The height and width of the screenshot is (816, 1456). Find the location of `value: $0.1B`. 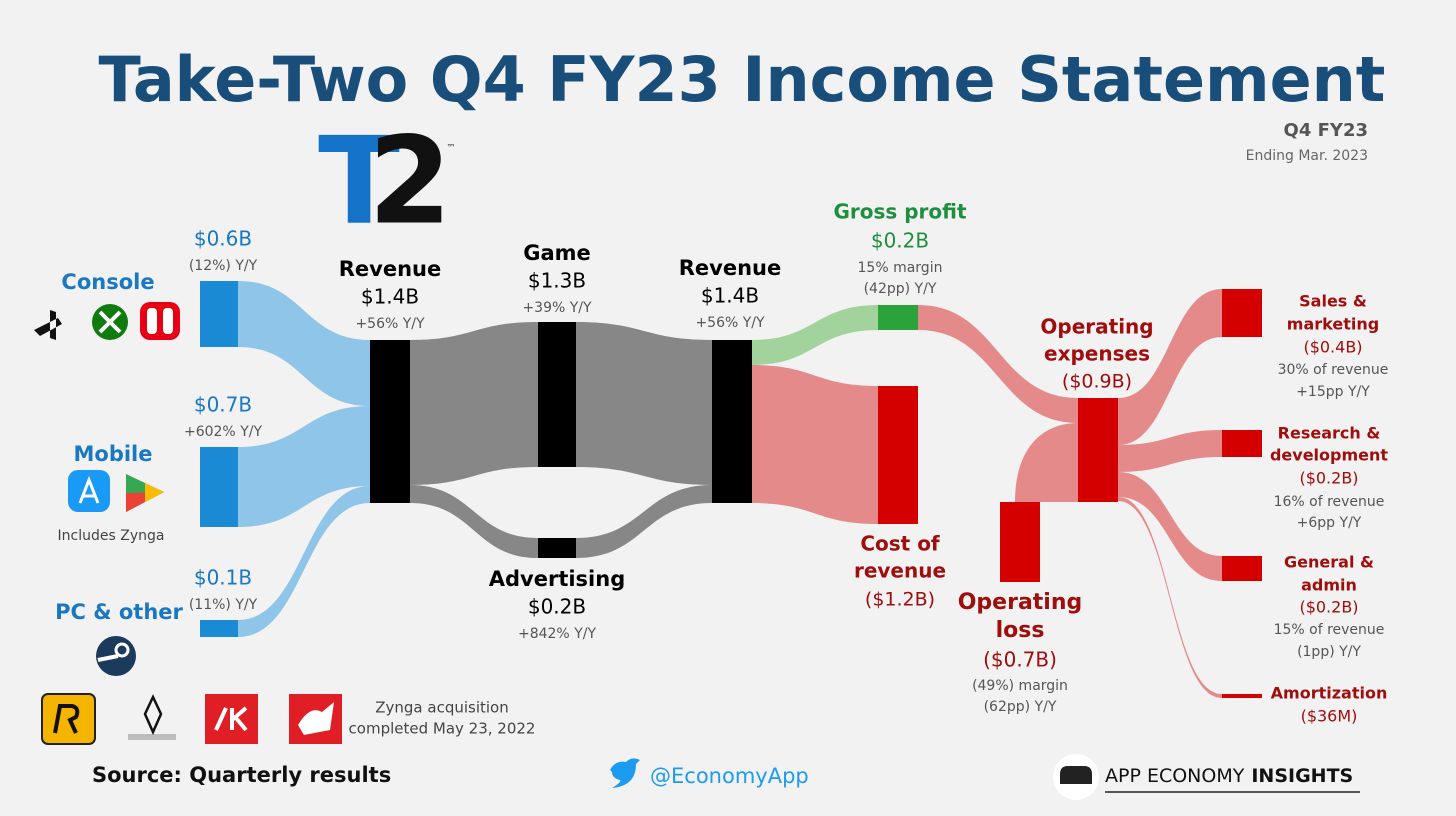

value: $0.1B is located at coordinates (223, 578).